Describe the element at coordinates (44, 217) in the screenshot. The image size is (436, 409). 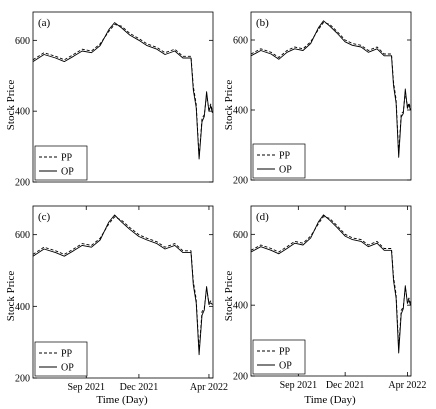
I see `panel-label: (c)` at that location.